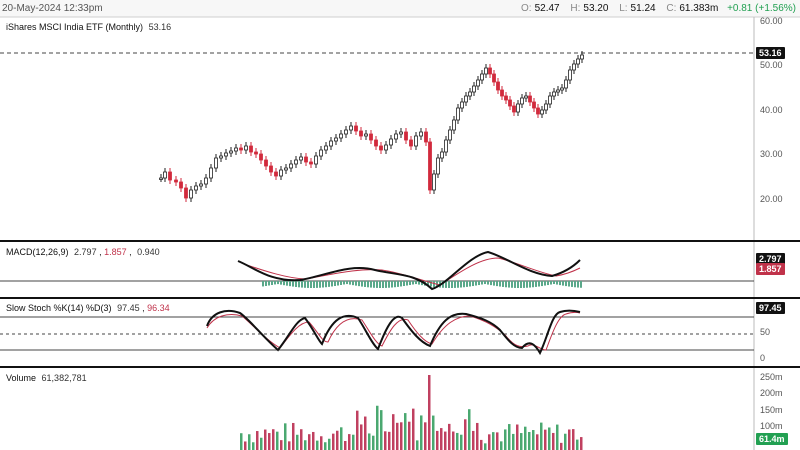  Describe the element at coordinates (770, 259) in the screenshot. I see `macd-value-tag: 2.797` at that location.